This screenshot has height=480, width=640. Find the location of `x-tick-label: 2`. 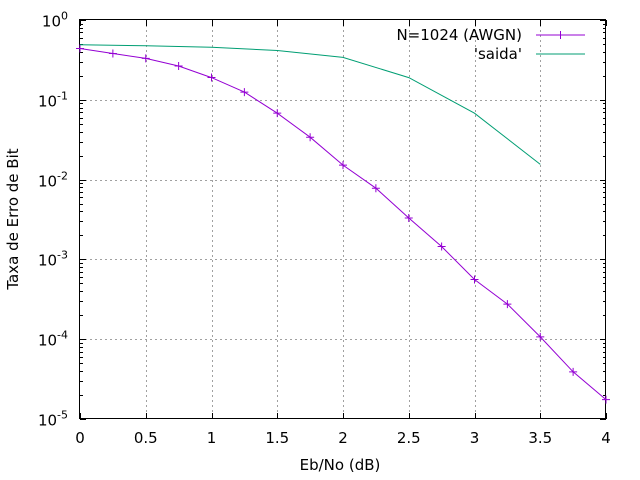

x-tick-label: 2 is located at coordinates (343, 438).